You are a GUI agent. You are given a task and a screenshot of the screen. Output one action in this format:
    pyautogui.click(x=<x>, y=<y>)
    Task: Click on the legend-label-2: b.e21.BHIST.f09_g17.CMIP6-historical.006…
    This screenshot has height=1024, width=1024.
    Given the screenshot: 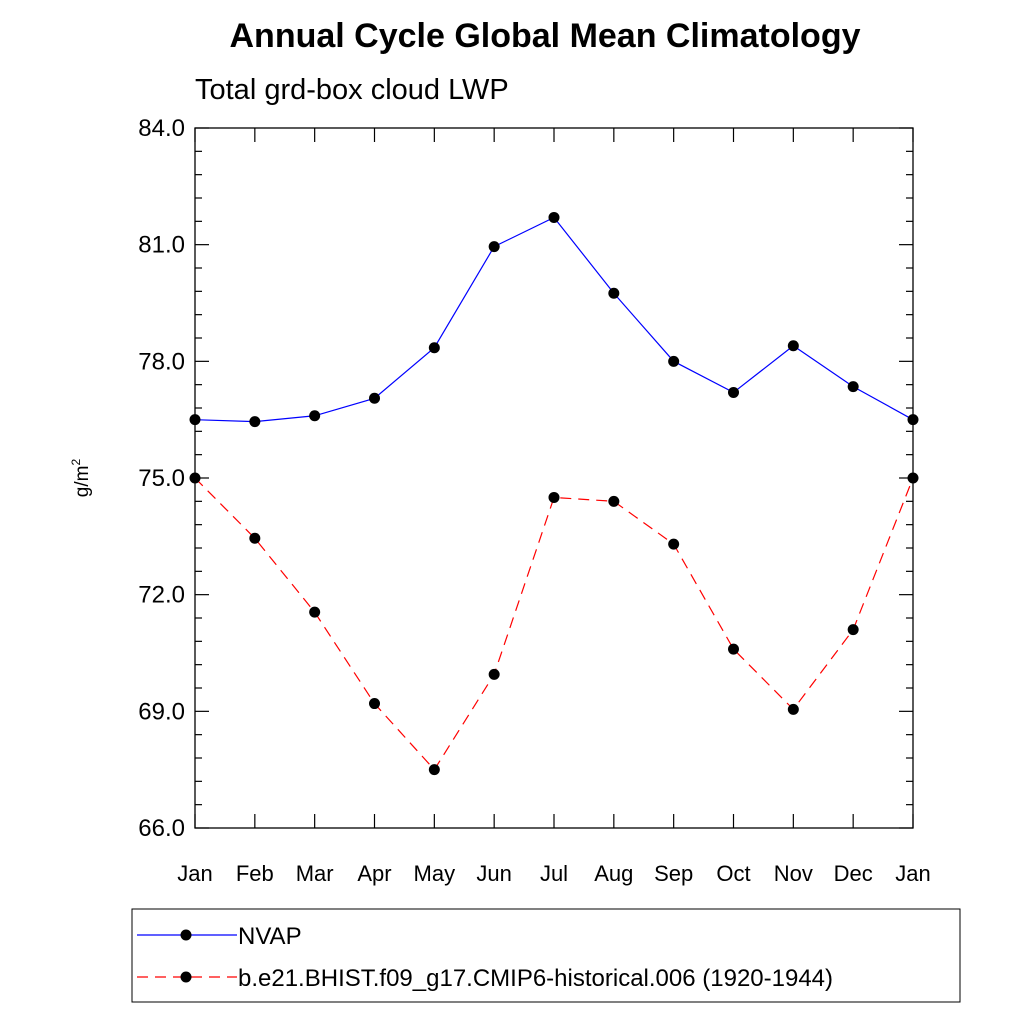 What is the action you would take?
    pyautogui.click(x=535, y=978)
    